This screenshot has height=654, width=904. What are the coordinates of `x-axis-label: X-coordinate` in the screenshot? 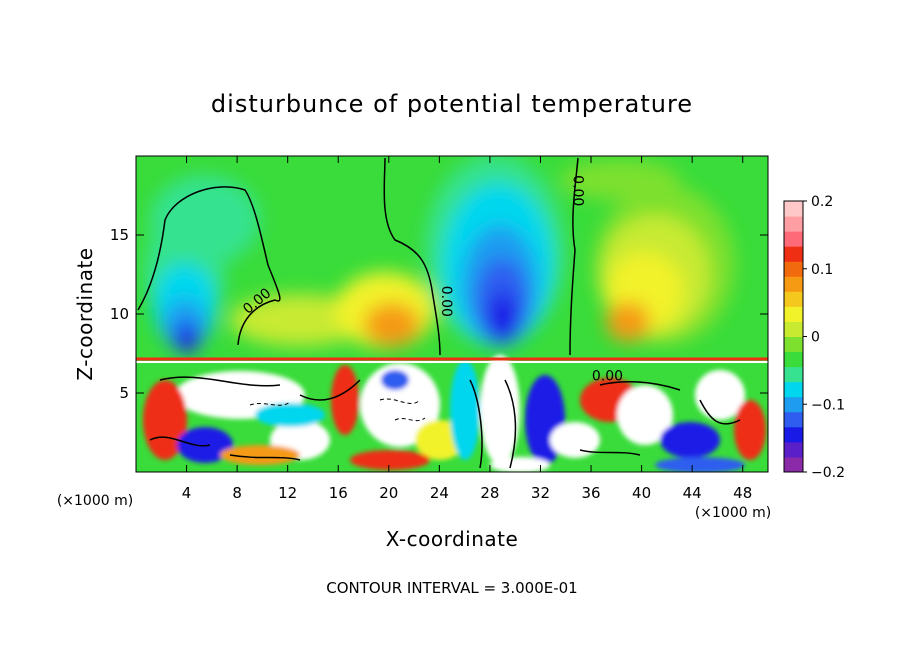 It's located at (452, 539).